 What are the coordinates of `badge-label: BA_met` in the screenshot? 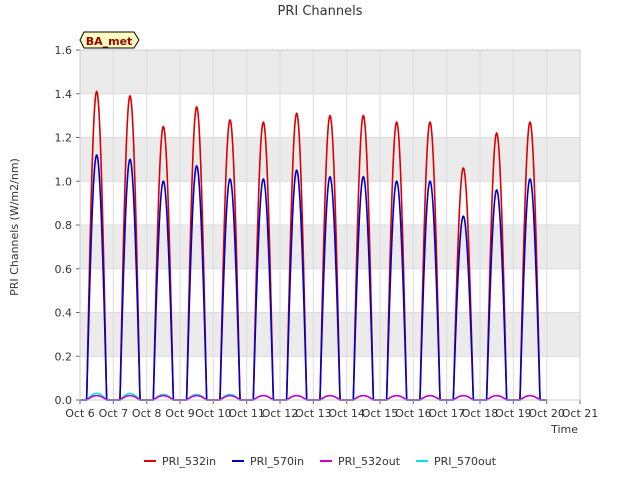 It's located at (109, 41).